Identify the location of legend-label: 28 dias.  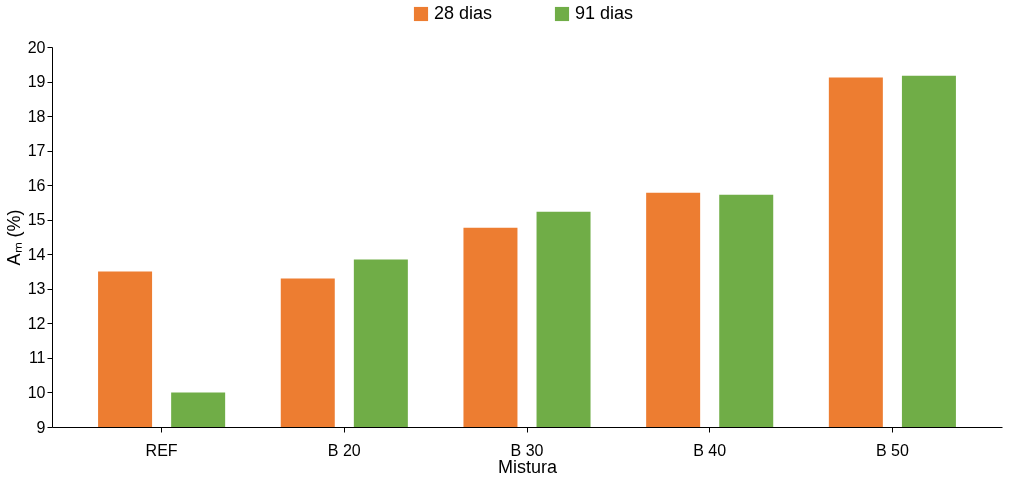
(463, 13).